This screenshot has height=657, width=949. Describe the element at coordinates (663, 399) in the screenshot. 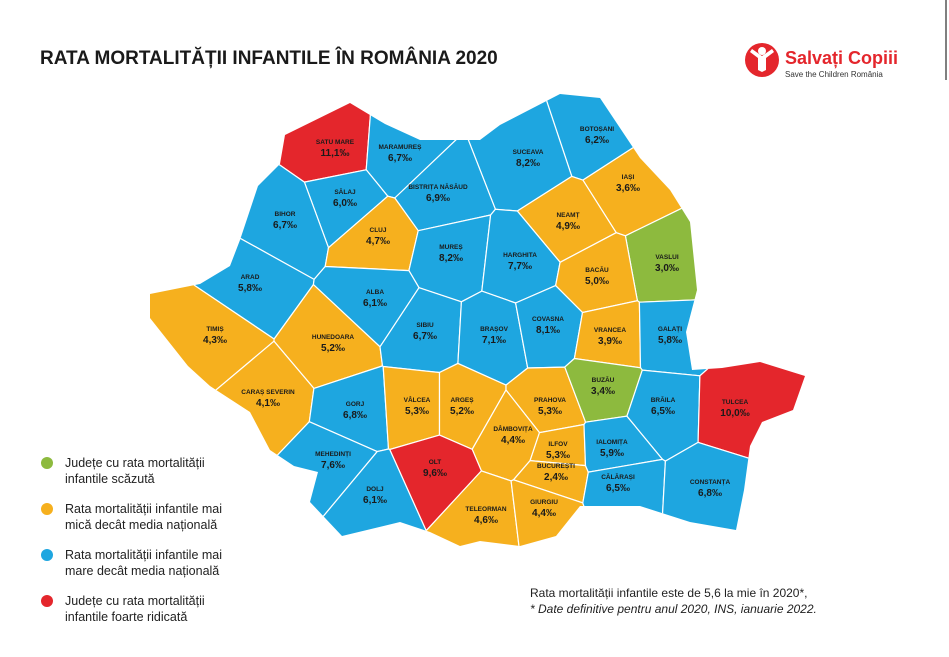

I see `county-name: BRĂILA` at that location.